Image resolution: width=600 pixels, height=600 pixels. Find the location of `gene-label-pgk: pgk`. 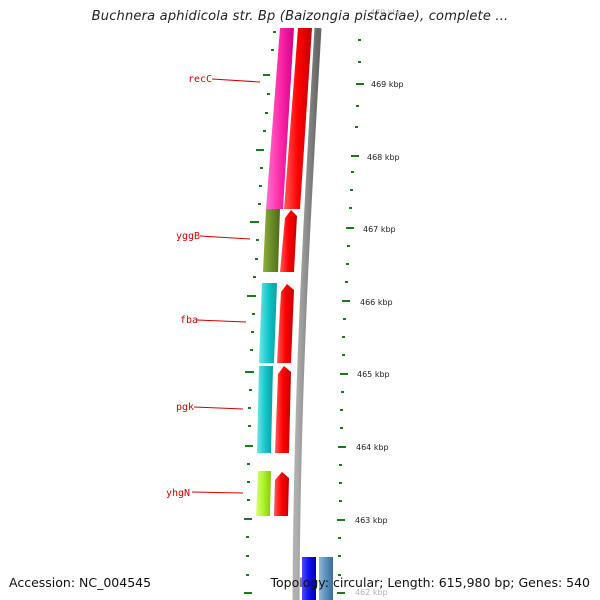

gene-label-pgk: pgk is located at coordinates (185, 407).